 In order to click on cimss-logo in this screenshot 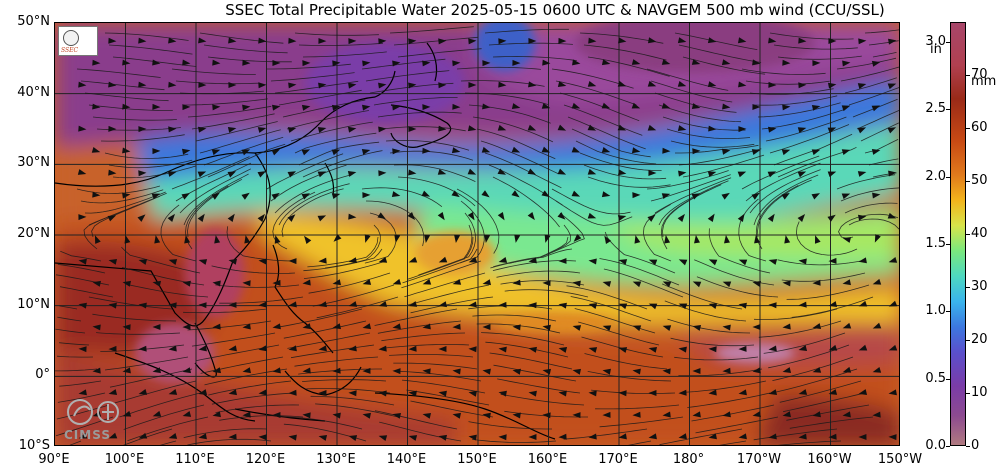, I will do `click(93, 412)`.